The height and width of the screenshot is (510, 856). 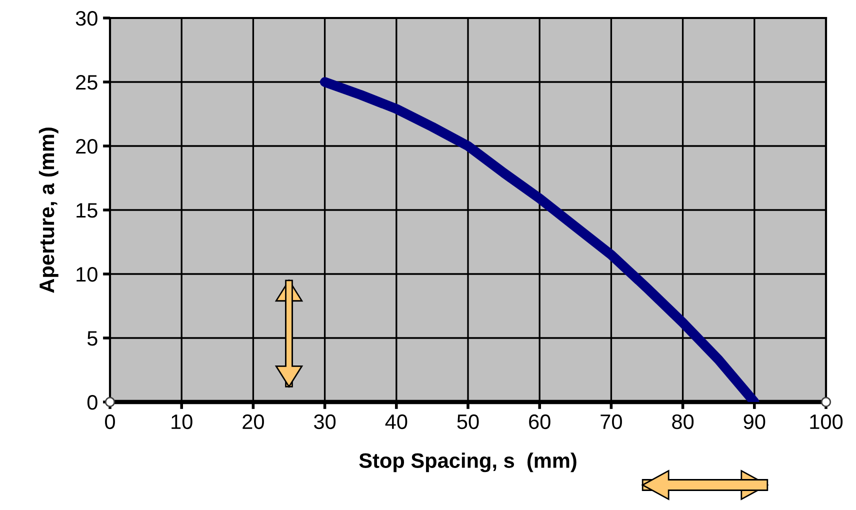 What do you see at coordinates (48, 210) in the screenshot?
I see `y-axis-title: Aperture, a (mm)` at bounding box center [48, 210].